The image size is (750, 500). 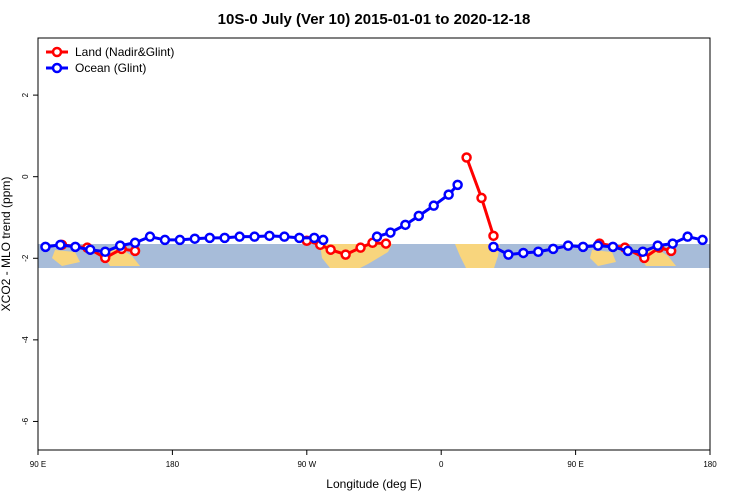 What do you see at coordinates (373, 484) in the screenshot?
I see `x-axis-label: Longitude (deg E)` at bounding box center [373, 484].